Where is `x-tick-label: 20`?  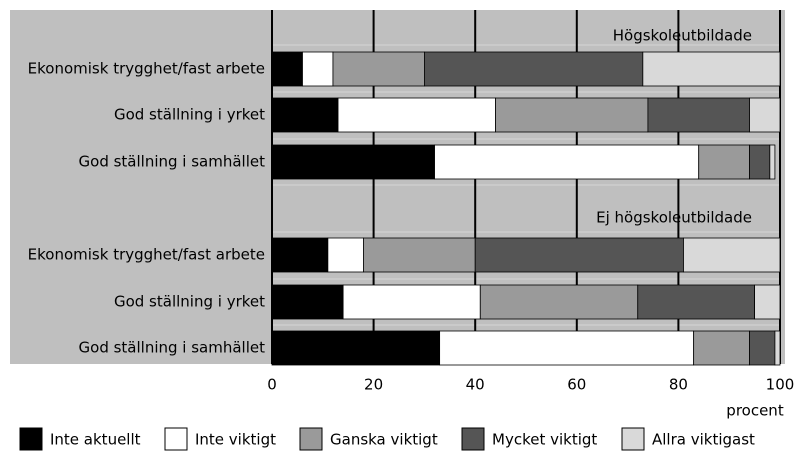
x-tick-label: 20 is located at coordinates (373, 385).